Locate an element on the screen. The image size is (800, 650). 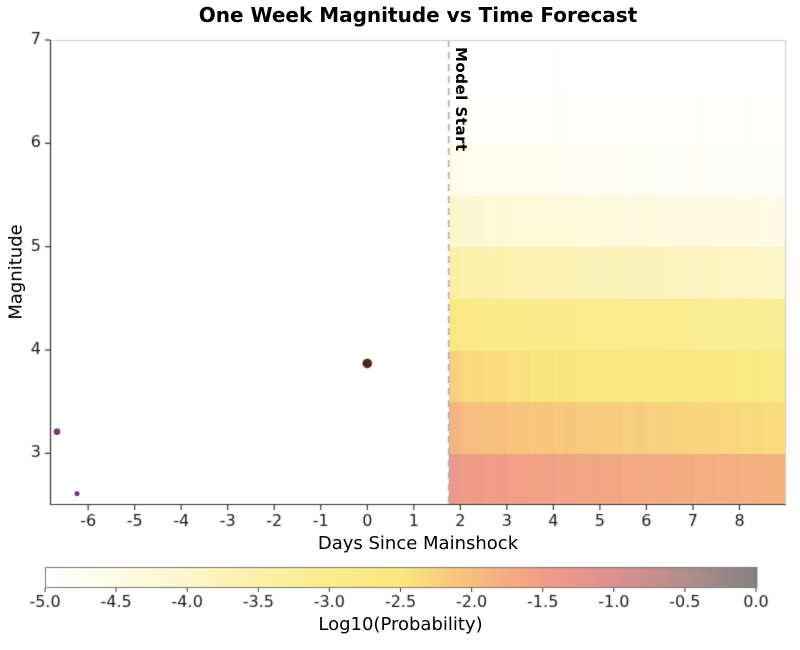
x-axis-label: Days Since Mainshock is located at coordinates (418, 543).